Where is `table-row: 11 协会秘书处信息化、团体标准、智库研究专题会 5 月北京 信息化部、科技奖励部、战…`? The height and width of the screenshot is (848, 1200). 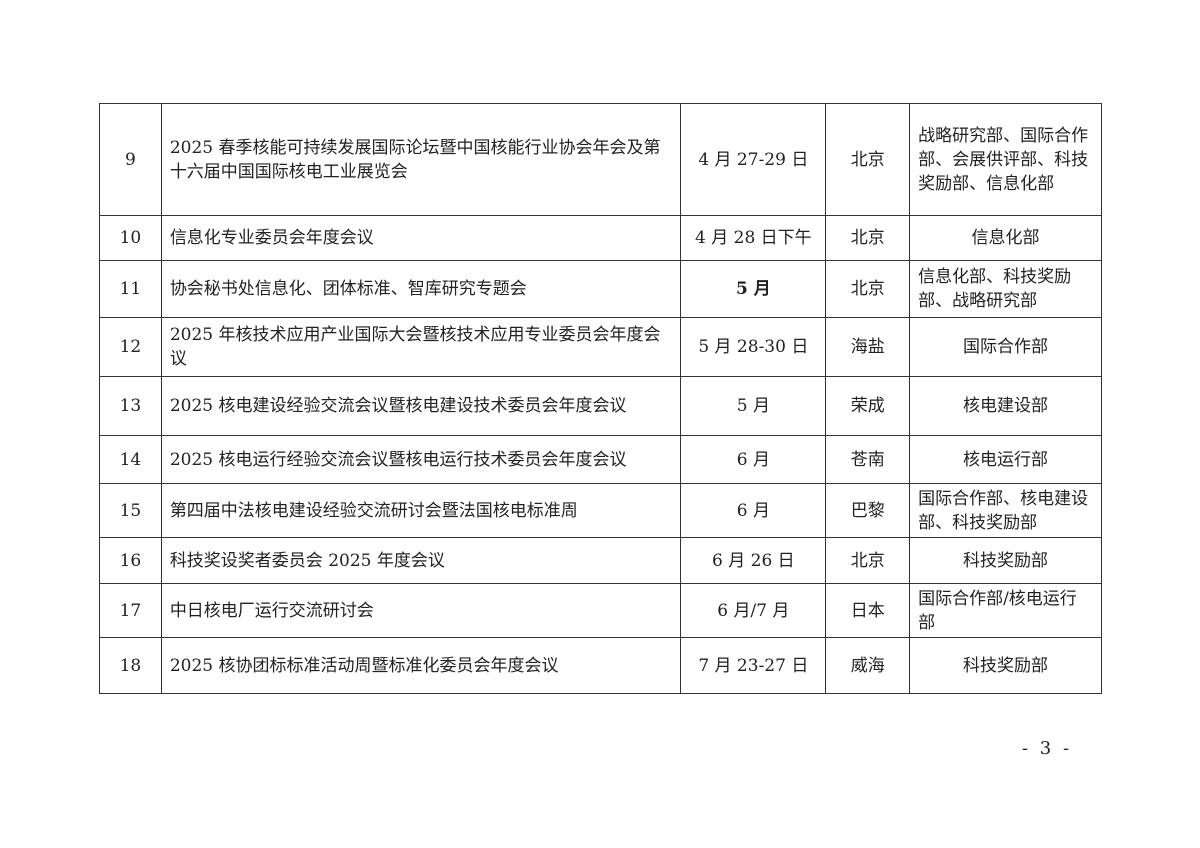 table-row: 11 协会秘书处信息化、团体标准、智库研究专题会 5 月北京 信息化部、科技奖励部、战… is located at coordinates (600, 289).